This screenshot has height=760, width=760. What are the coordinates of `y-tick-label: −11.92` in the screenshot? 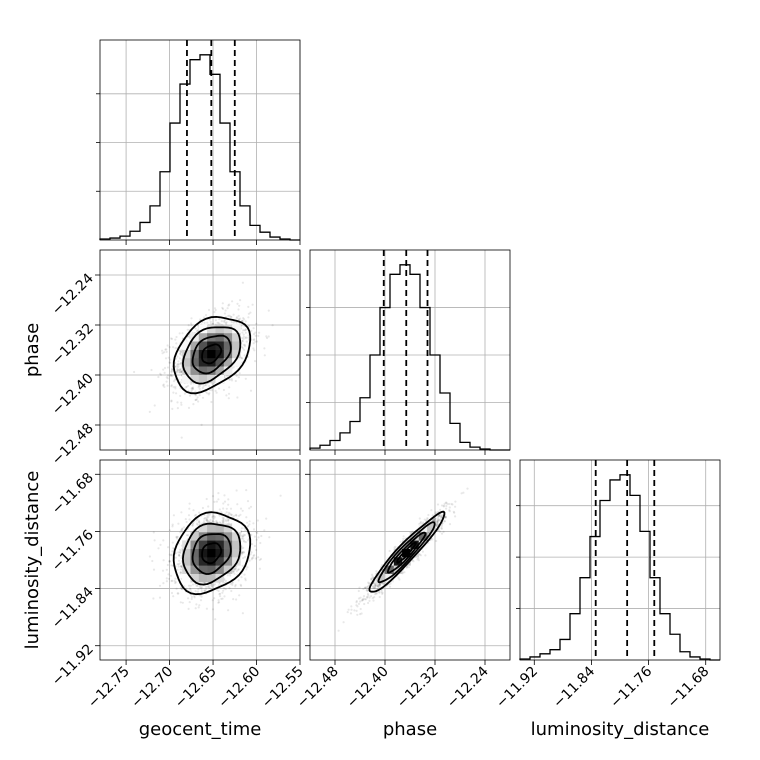 It's located at (73, 665).